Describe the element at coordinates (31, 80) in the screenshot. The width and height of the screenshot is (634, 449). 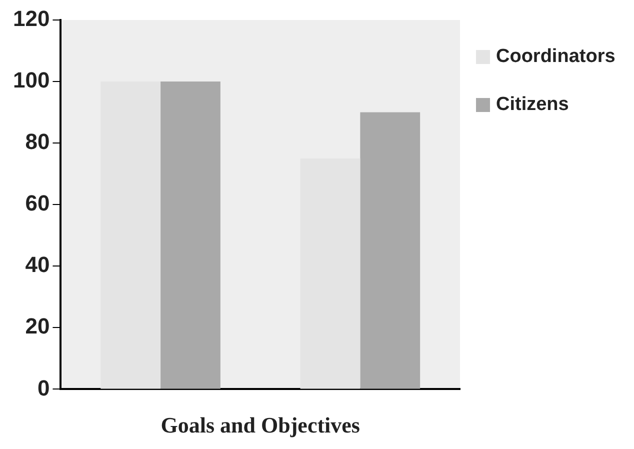
I see `y-tick-label: 100` at that location.